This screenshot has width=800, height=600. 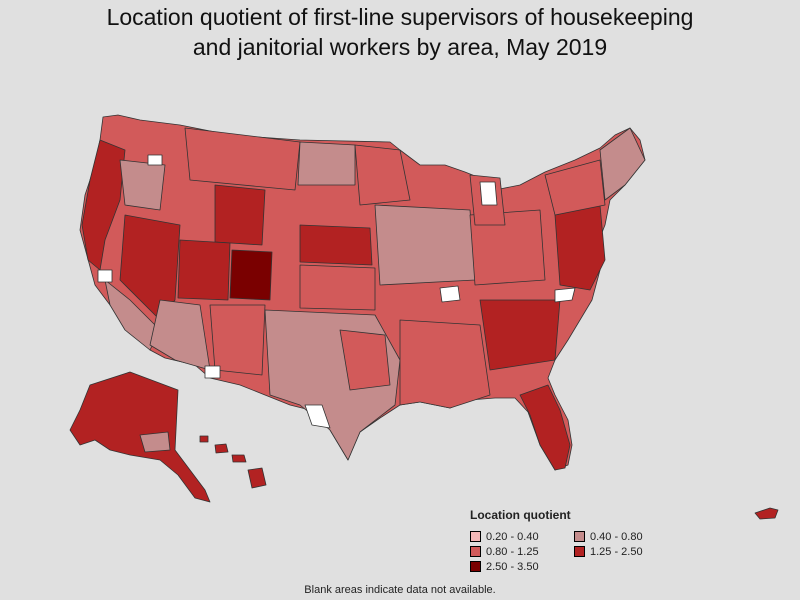 What do you see at coordinates (337, 287) in the screenshot?
I see `region-kansas` at bounding box center [337, 287].